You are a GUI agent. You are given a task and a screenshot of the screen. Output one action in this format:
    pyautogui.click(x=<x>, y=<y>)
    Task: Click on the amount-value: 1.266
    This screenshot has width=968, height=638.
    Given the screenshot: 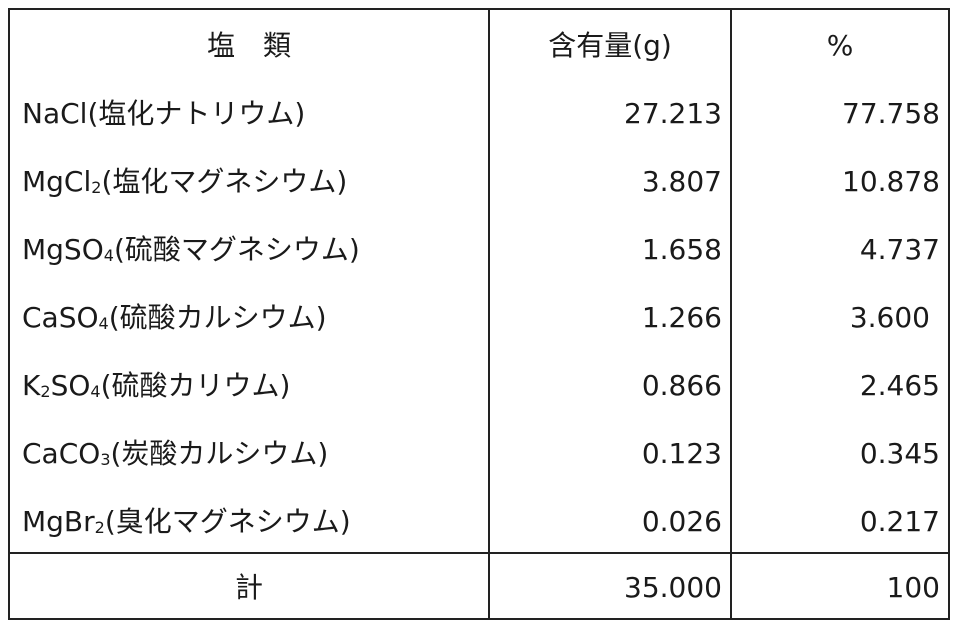 What is the action you would take?
    pyautogui.click(x=681, y=317)
    